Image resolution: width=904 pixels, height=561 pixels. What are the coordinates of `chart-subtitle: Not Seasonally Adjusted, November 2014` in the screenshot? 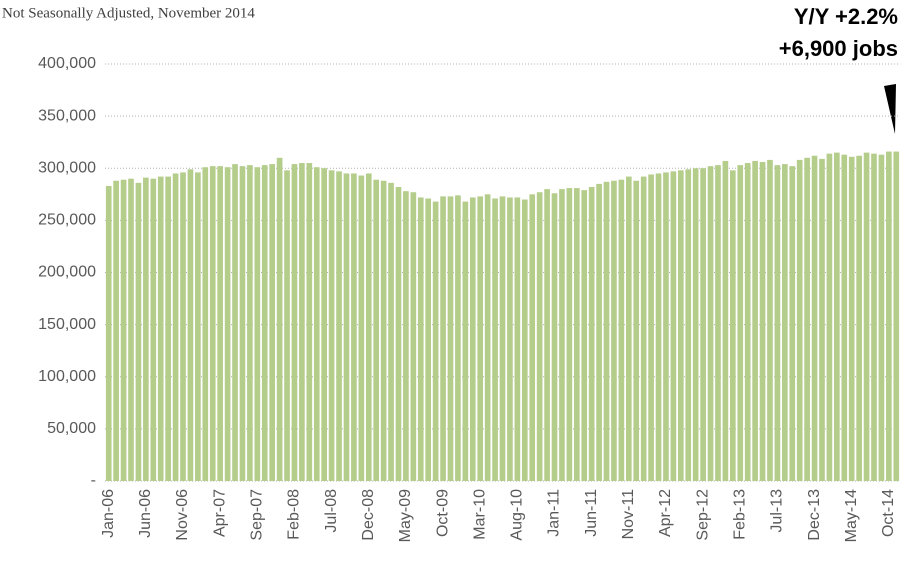 It's located at (128, 13).